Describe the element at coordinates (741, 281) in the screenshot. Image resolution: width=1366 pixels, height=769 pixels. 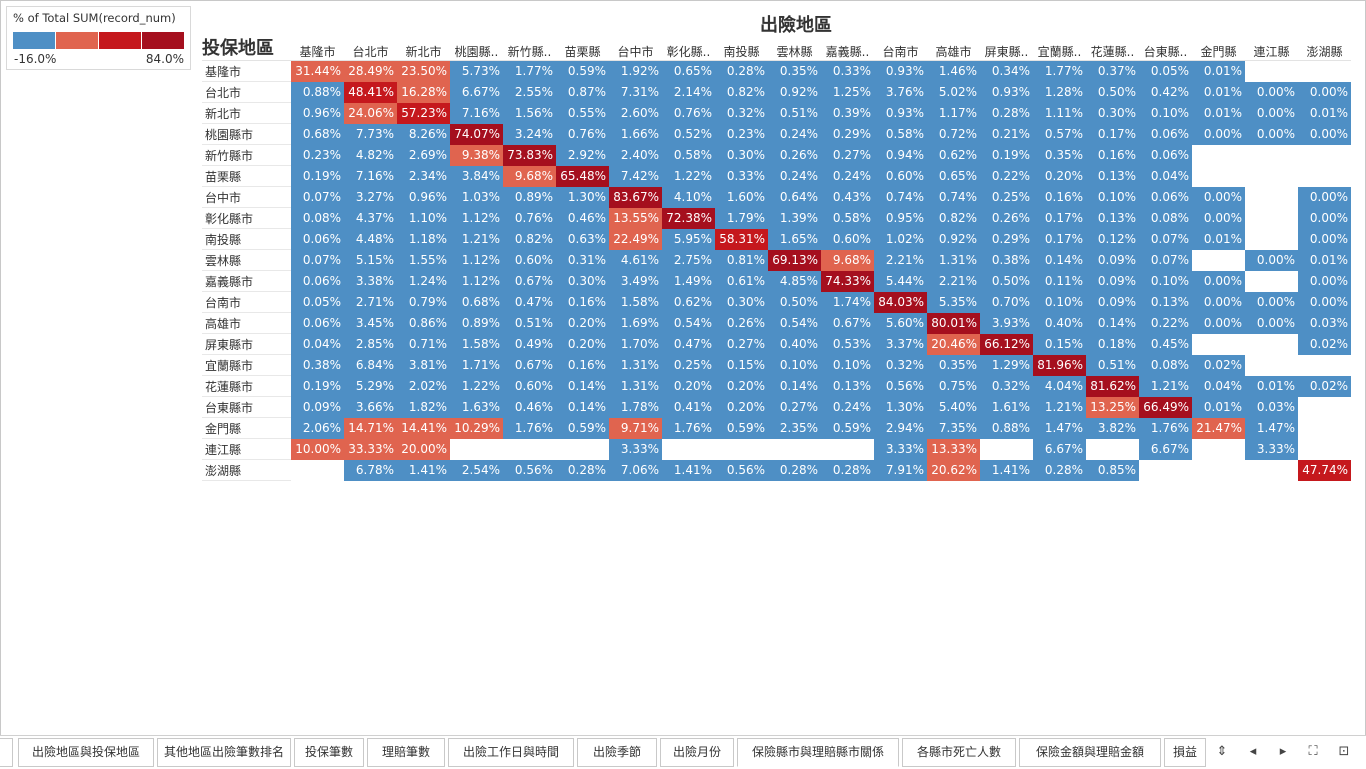
I see `matrix-cell: 0.61%` at that location.